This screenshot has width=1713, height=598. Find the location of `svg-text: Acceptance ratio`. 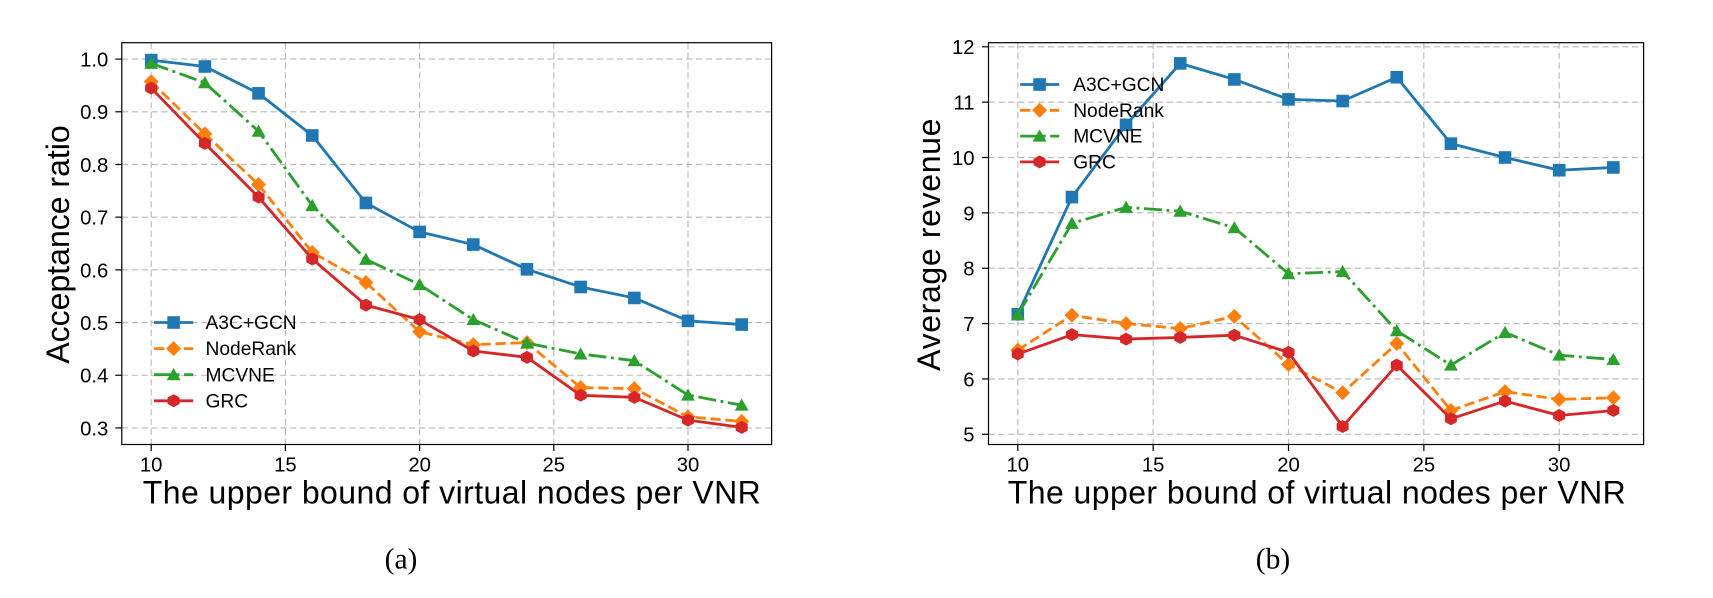

svg-text: Acceptance ratio is located at coordinates (58, 244).